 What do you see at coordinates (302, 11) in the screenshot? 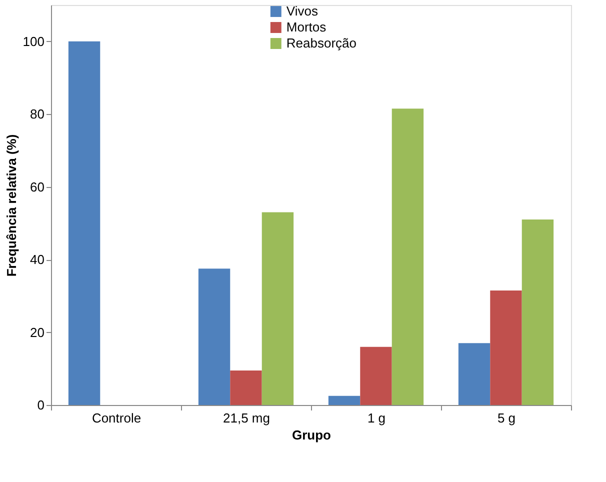
I see `legend-label: Vivos` at bounding box center [302, 11].